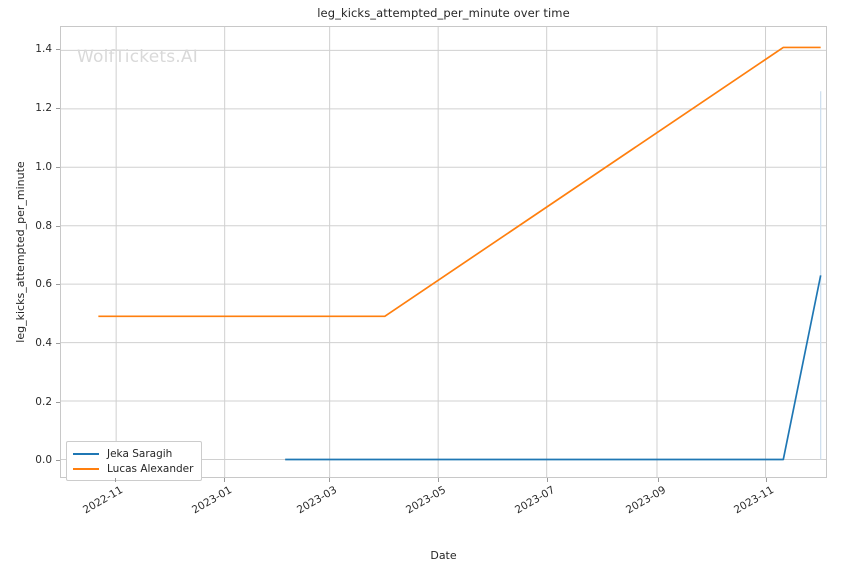 The width and height of the screenshot is (844, 575). I want to click on y-tick-label: 0.6, so click(43, 284).